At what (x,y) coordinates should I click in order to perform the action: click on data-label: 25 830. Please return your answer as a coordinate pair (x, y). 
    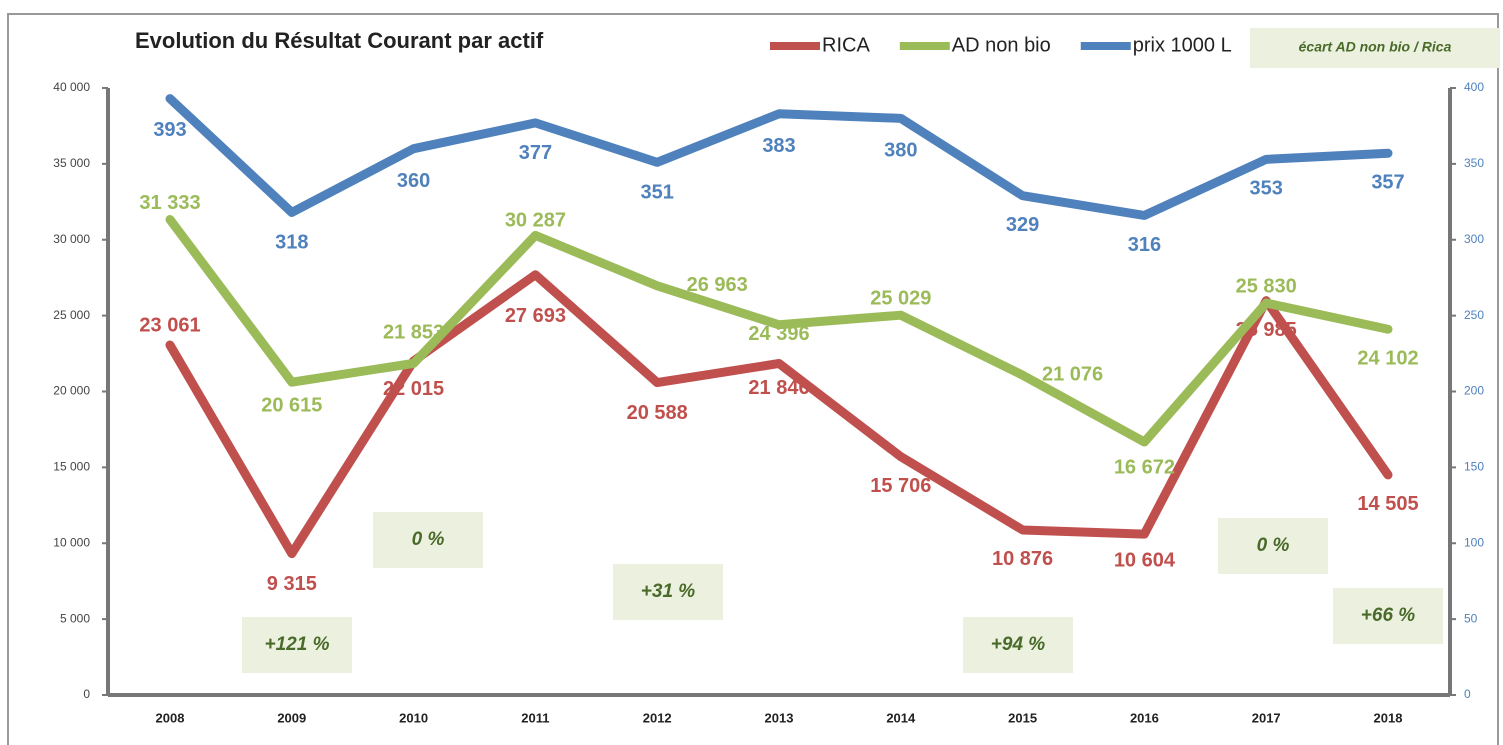
    Looking at the image, I should click on (1266, 286).